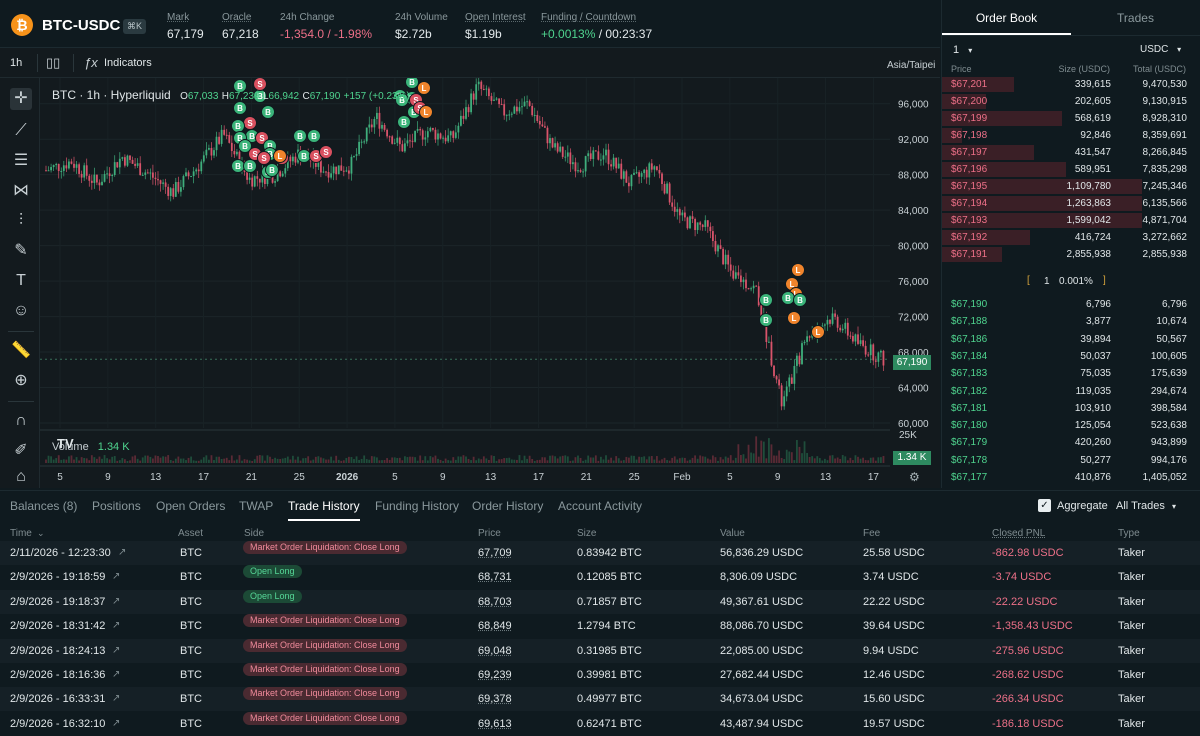 The height and width of the screenshot is (736, 1200). What do you see at coordinates (21, 311) in the screenshot?
I see `emoji-icon: ☺` at bounding box center [21, 311].